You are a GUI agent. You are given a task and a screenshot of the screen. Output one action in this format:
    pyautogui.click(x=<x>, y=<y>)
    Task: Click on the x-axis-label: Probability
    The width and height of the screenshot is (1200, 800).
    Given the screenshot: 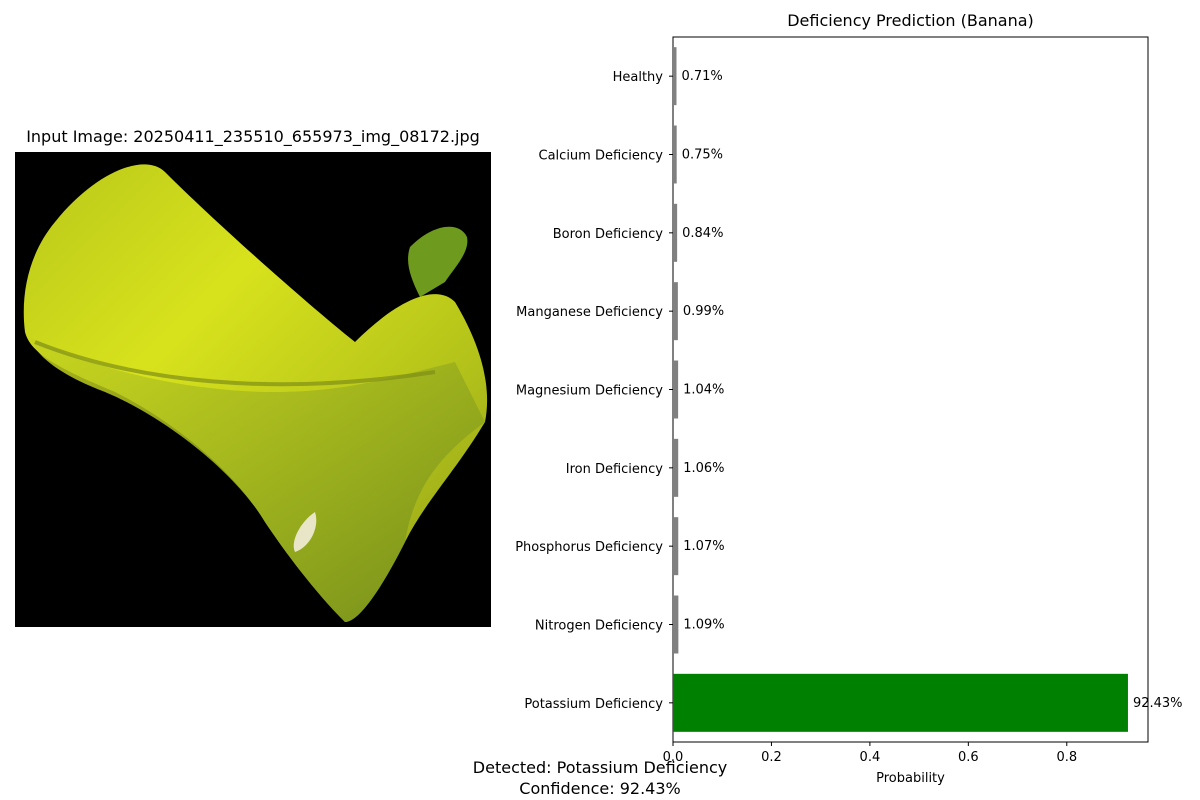 What is the action you would take?
    pyautogui.click(x=910, y=778)
    